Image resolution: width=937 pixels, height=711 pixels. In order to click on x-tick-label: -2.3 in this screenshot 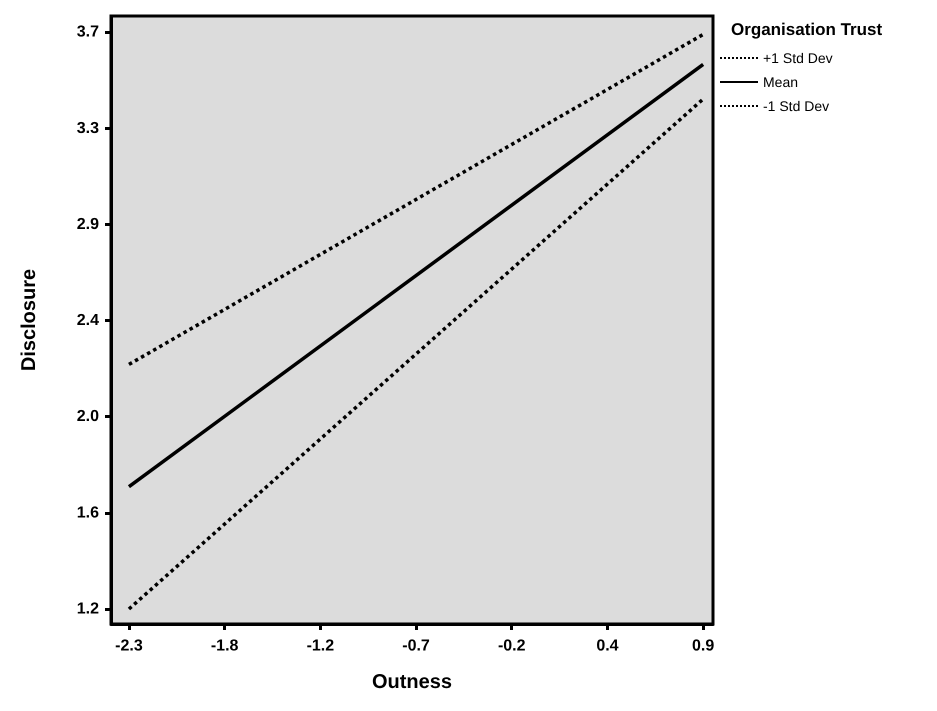, I will do `click(129, 646)`.